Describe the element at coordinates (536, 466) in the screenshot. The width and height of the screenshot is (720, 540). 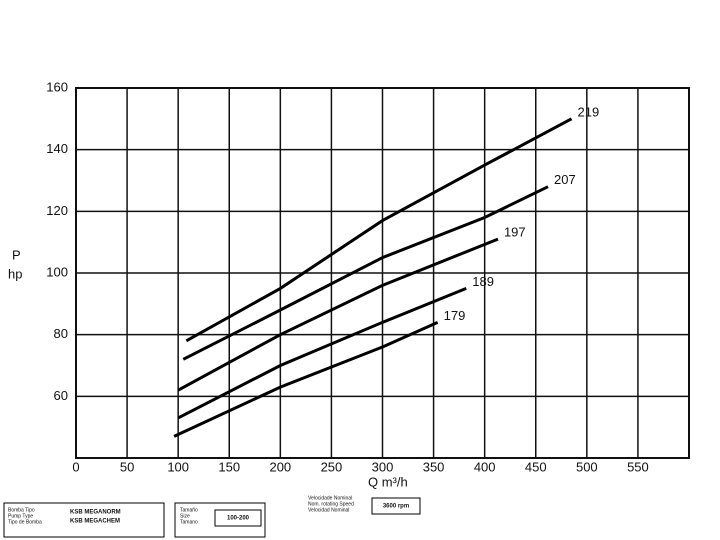
I see `x-tick-label: 450` at that location.